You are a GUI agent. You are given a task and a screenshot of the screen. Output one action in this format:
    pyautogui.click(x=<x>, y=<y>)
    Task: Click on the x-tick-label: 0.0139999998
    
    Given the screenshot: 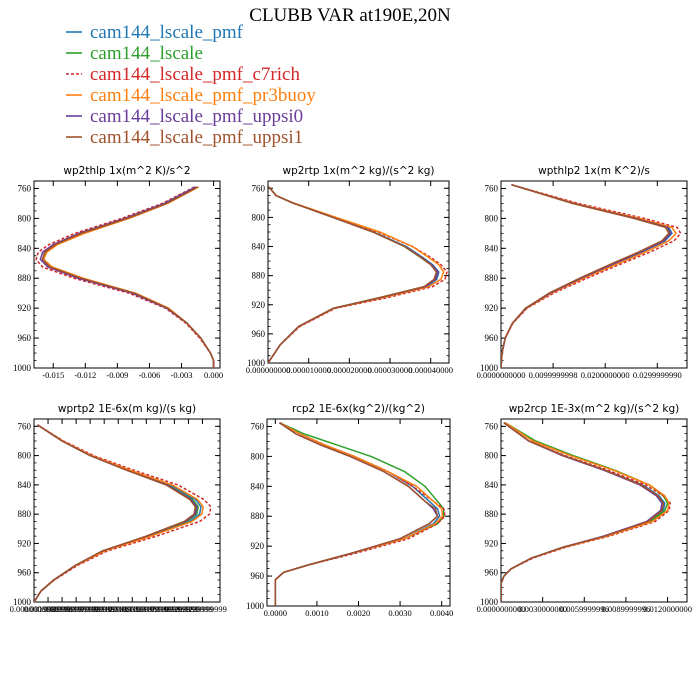 What is the action you would take?
    pyautogui.click(x=132, y=609)
    